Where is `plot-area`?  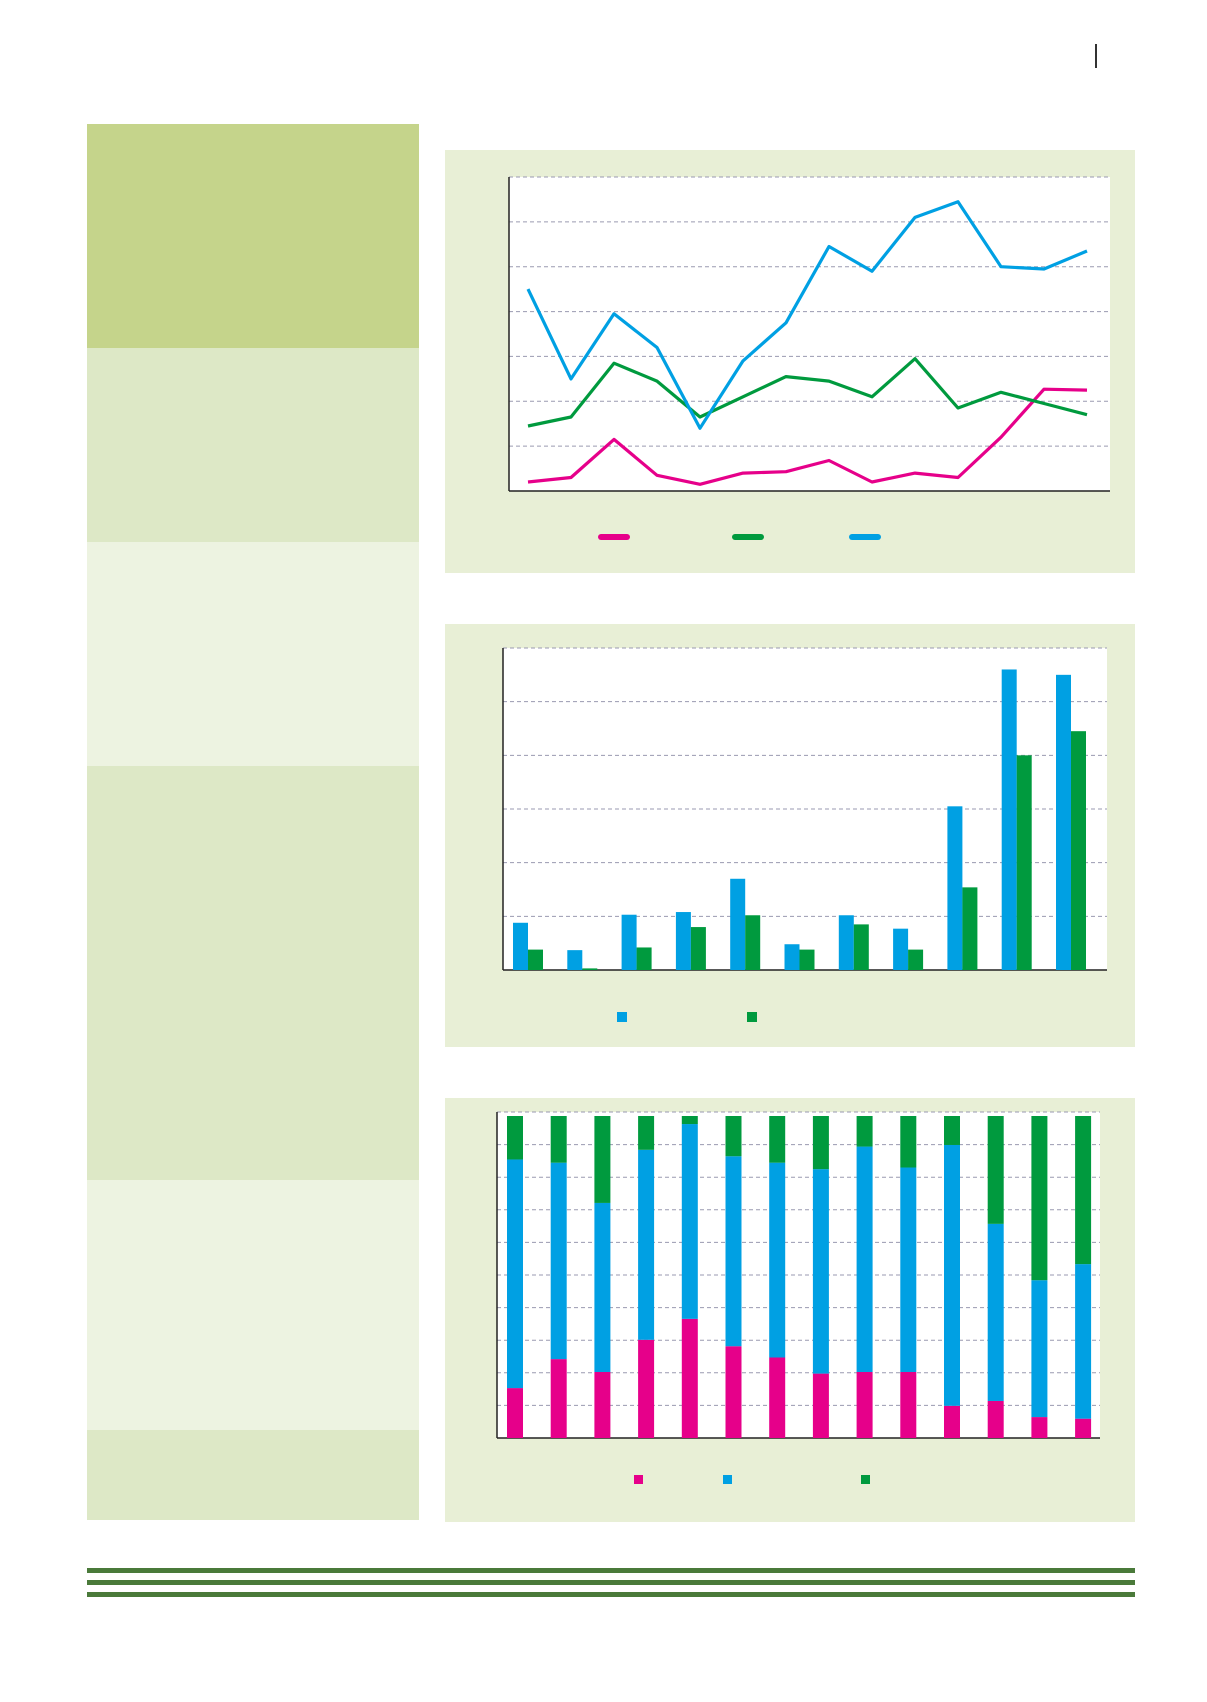
plot-area is located at coordinates (809, 334).